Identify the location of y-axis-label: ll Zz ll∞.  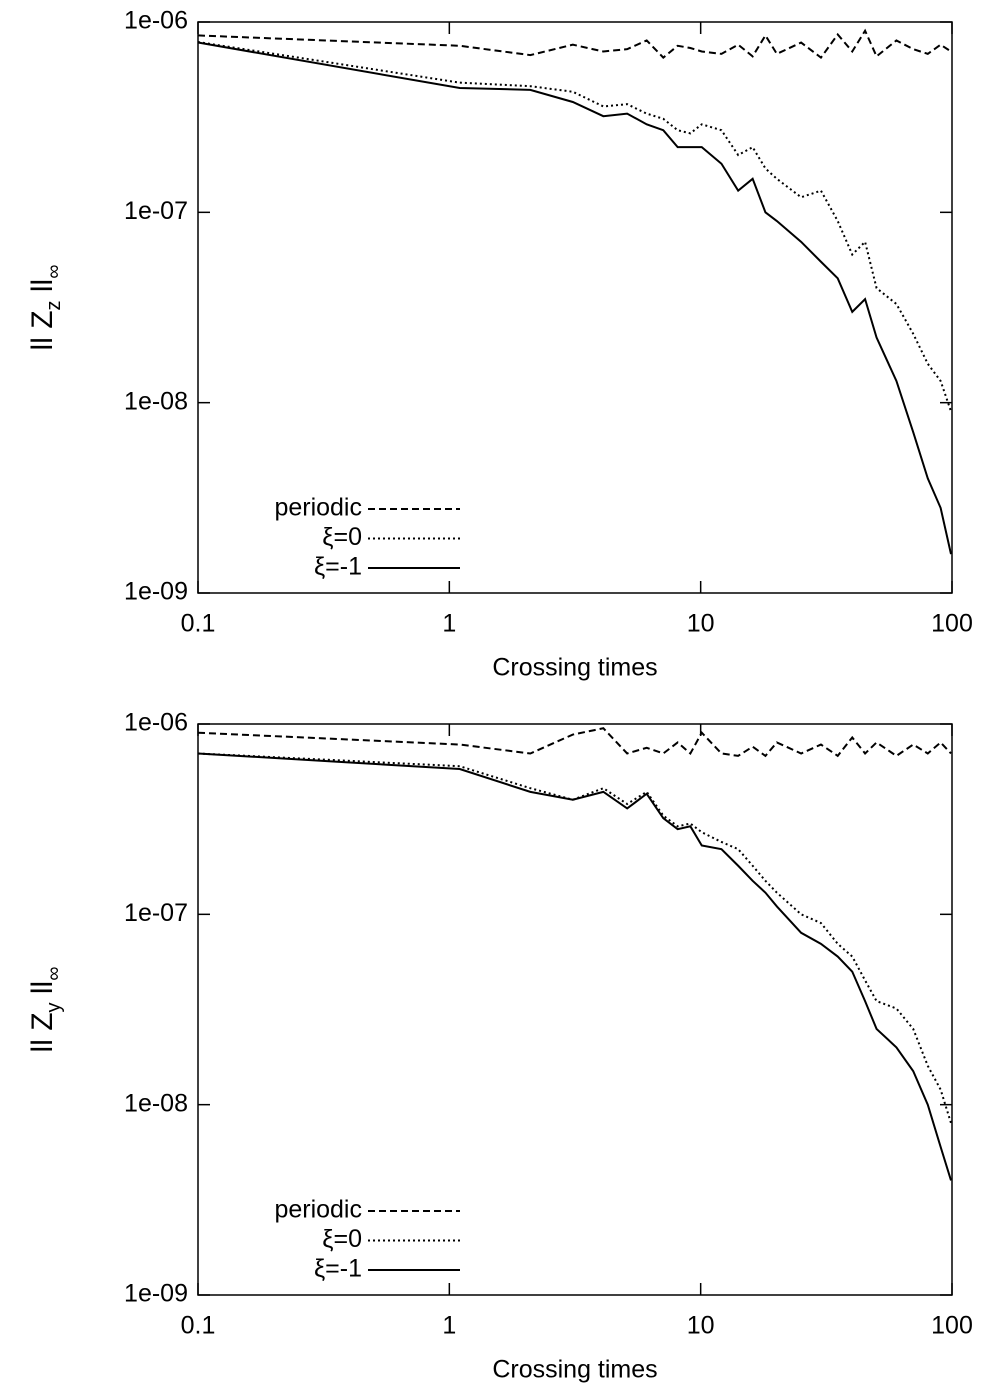
(45, 308).